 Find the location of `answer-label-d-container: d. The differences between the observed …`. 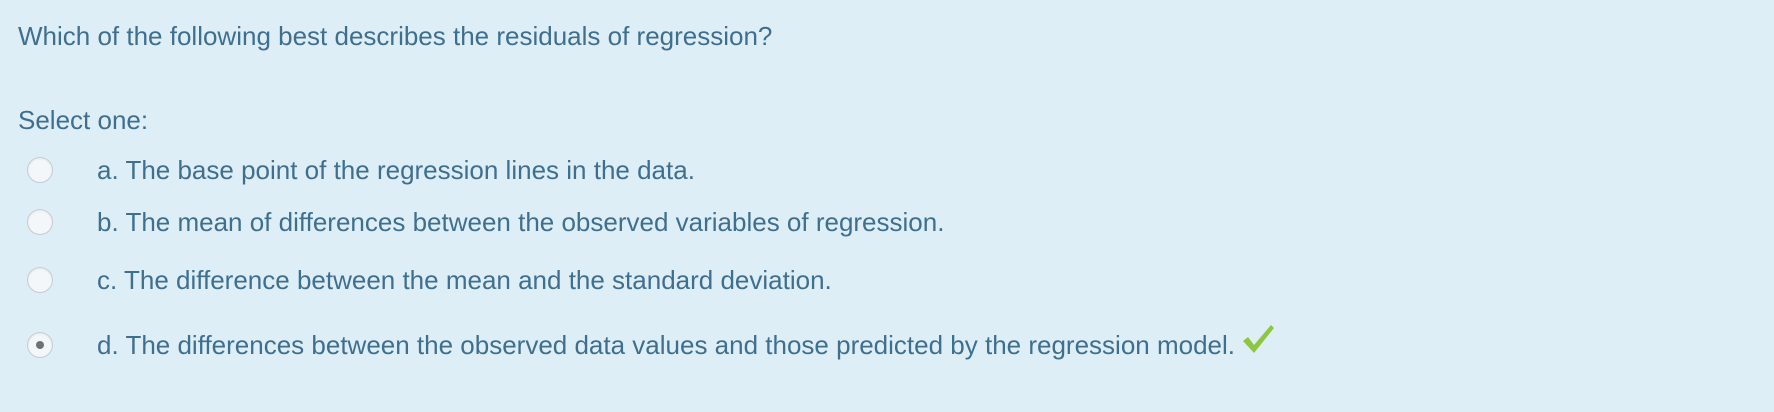

answer-label-d-container: d. The differences between the observed … is located at coordinates (686, 345).